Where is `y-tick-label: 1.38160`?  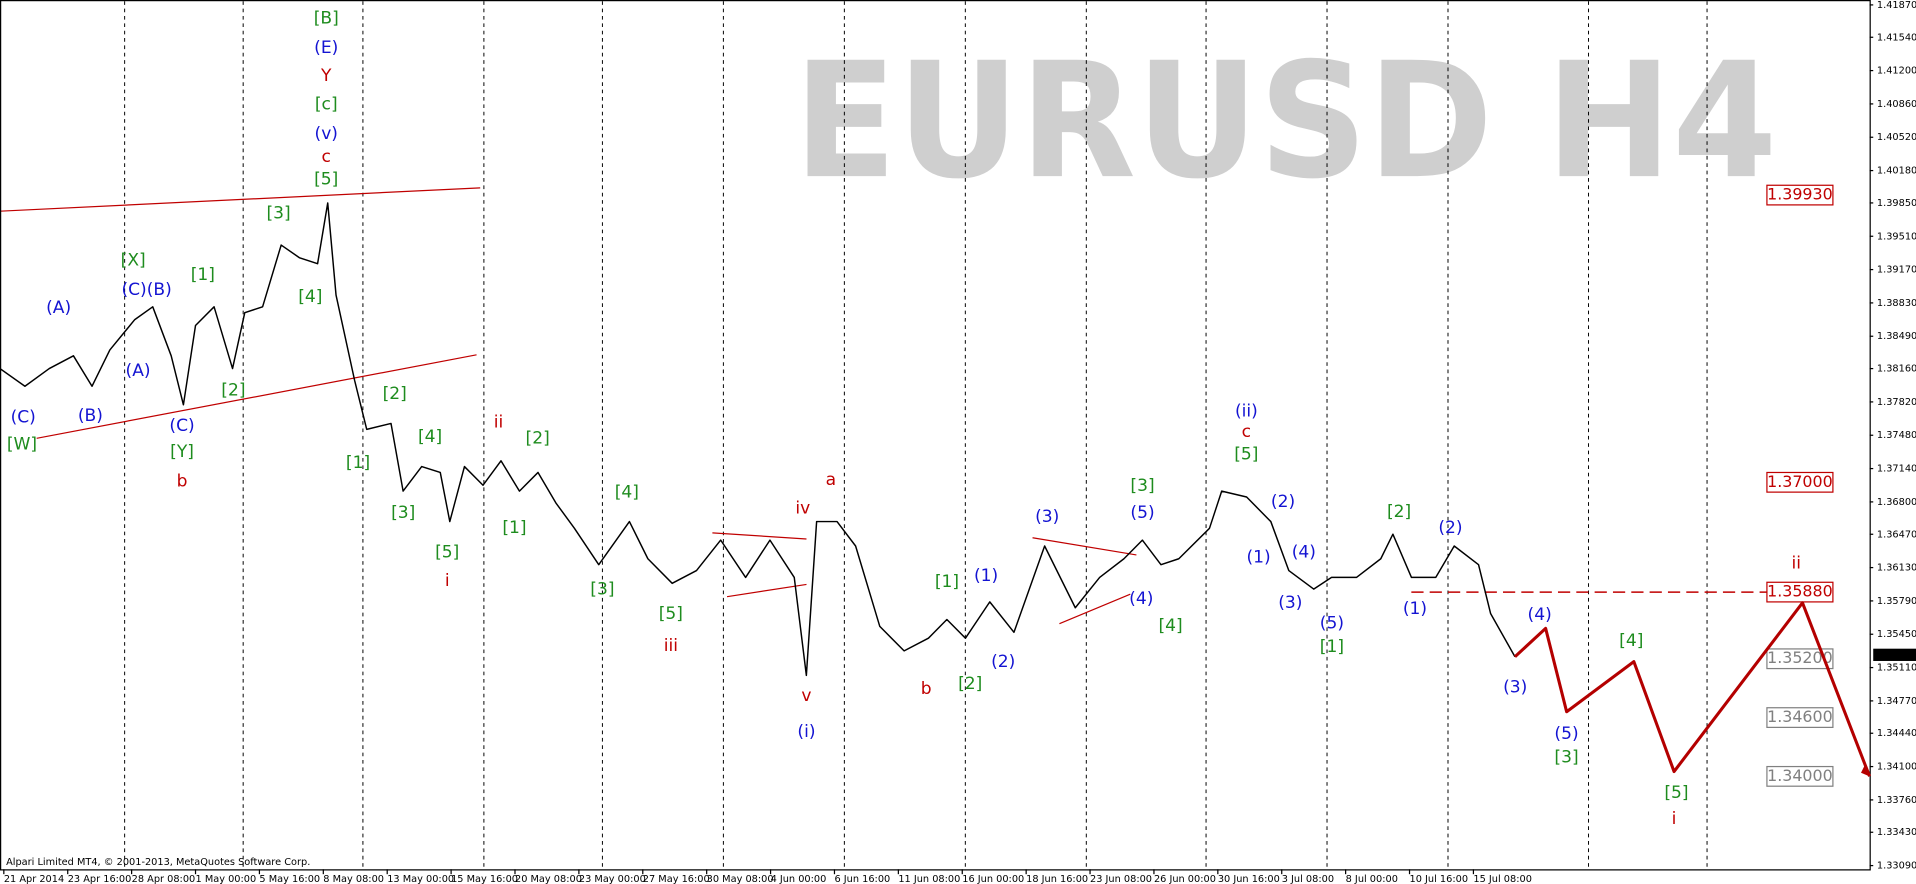 y-tick-label: 1.38160 is located at coordinates (1896, 369).